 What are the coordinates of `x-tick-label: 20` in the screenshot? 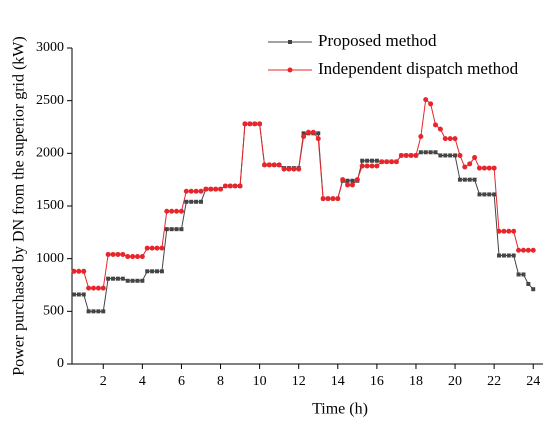 It's located at (455, 381).